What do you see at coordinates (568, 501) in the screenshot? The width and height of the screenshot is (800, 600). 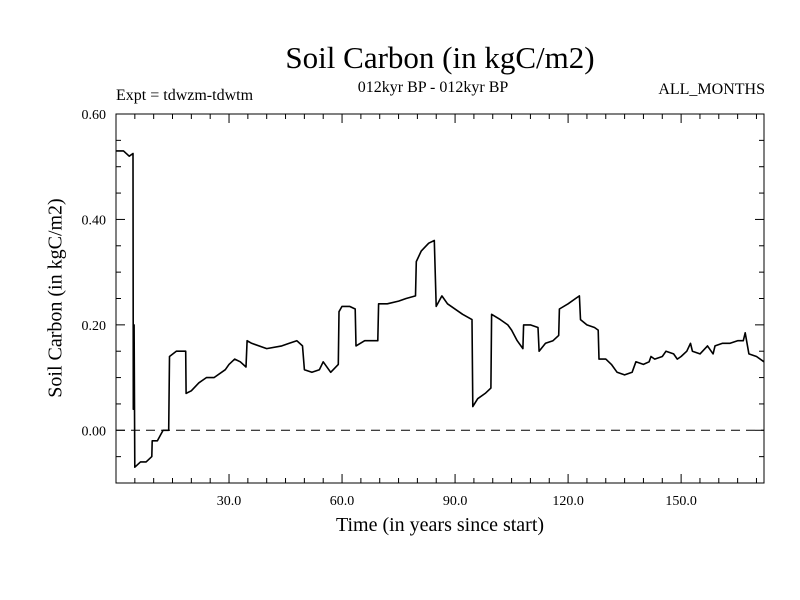 I see `x-tick-label: 120.0` at bounding box center [568, 501].